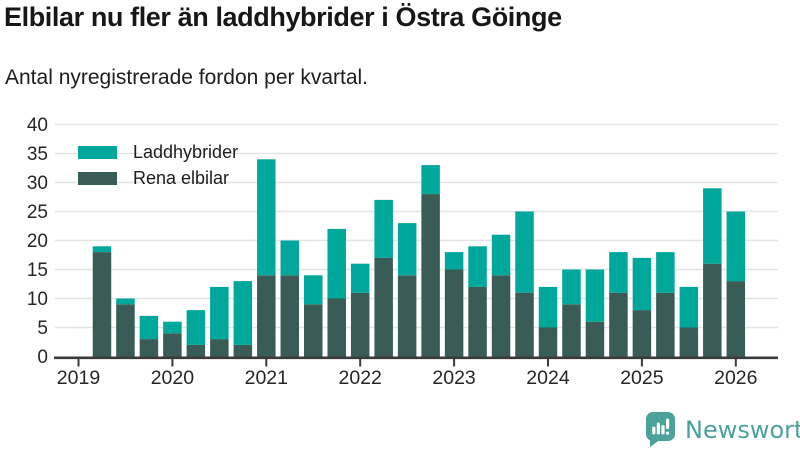  Describe the element at coordinates (735, 378) in the screenshot. I see `x-tick-label: 2026` at that location.